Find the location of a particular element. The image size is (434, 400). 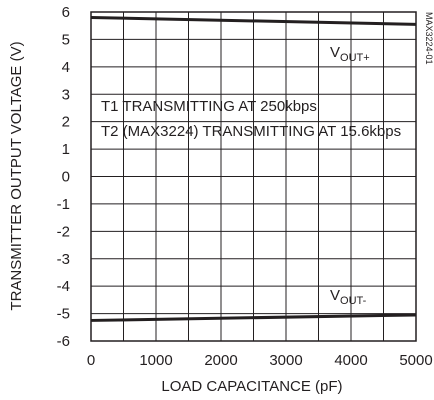

y-tick-labels: 6 5 4 3 2 1 0 -1 -2 -3 -4 -5 -6 is located at coordinates (63, 177).